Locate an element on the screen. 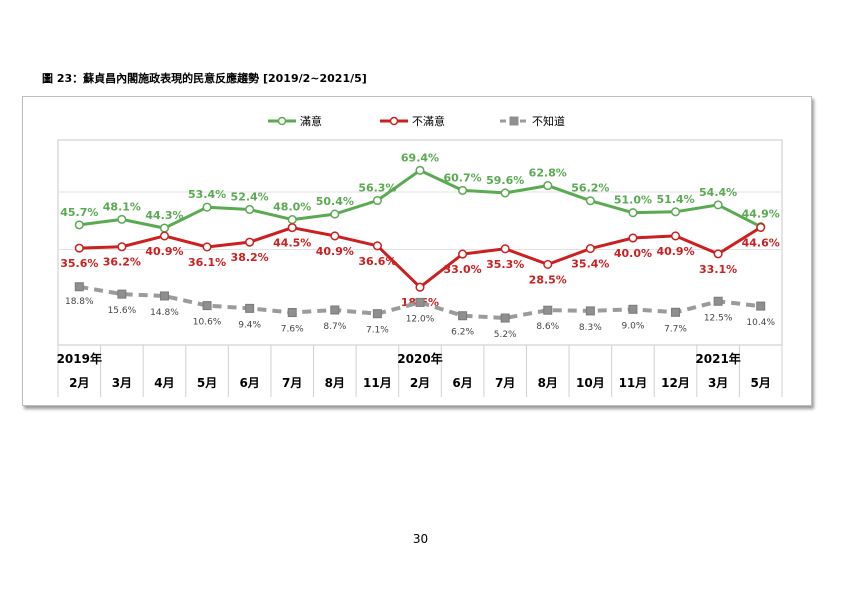  data-label: 5.2% is located at coordinates (505, 335).